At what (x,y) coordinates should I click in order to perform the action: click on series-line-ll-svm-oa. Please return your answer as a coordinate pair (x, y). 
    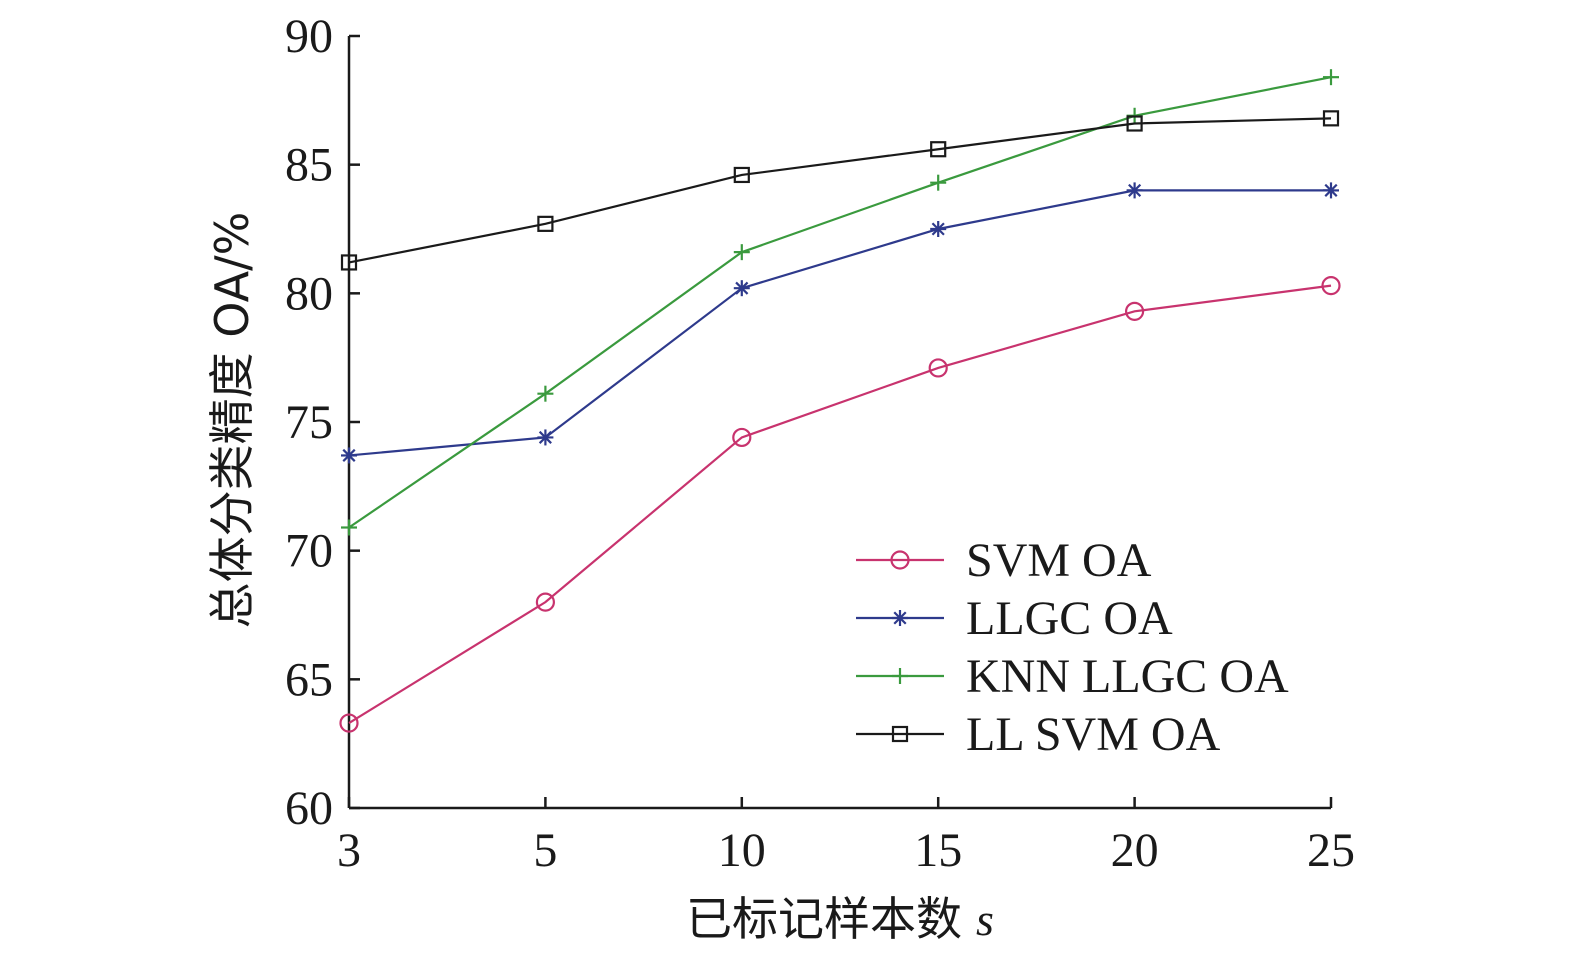
    Looking at the image, I should click on (840, 190).